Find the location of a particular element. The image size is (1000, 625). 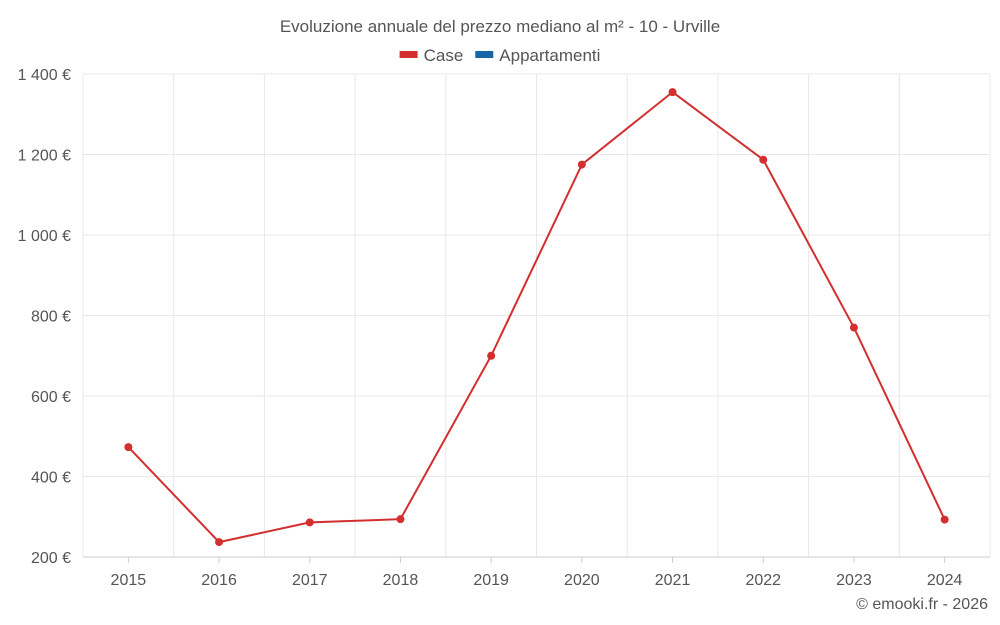

x-tick-label: 2018 is located at coordinates (401, 580).